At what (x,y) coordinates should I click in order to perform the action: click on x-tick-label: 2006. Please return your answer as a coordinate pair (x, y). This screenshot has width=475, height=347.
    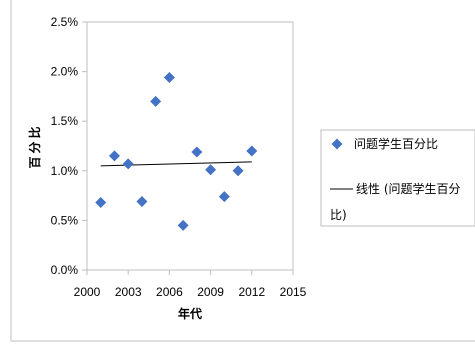
    Looking at the image, I should click on (169, 292).